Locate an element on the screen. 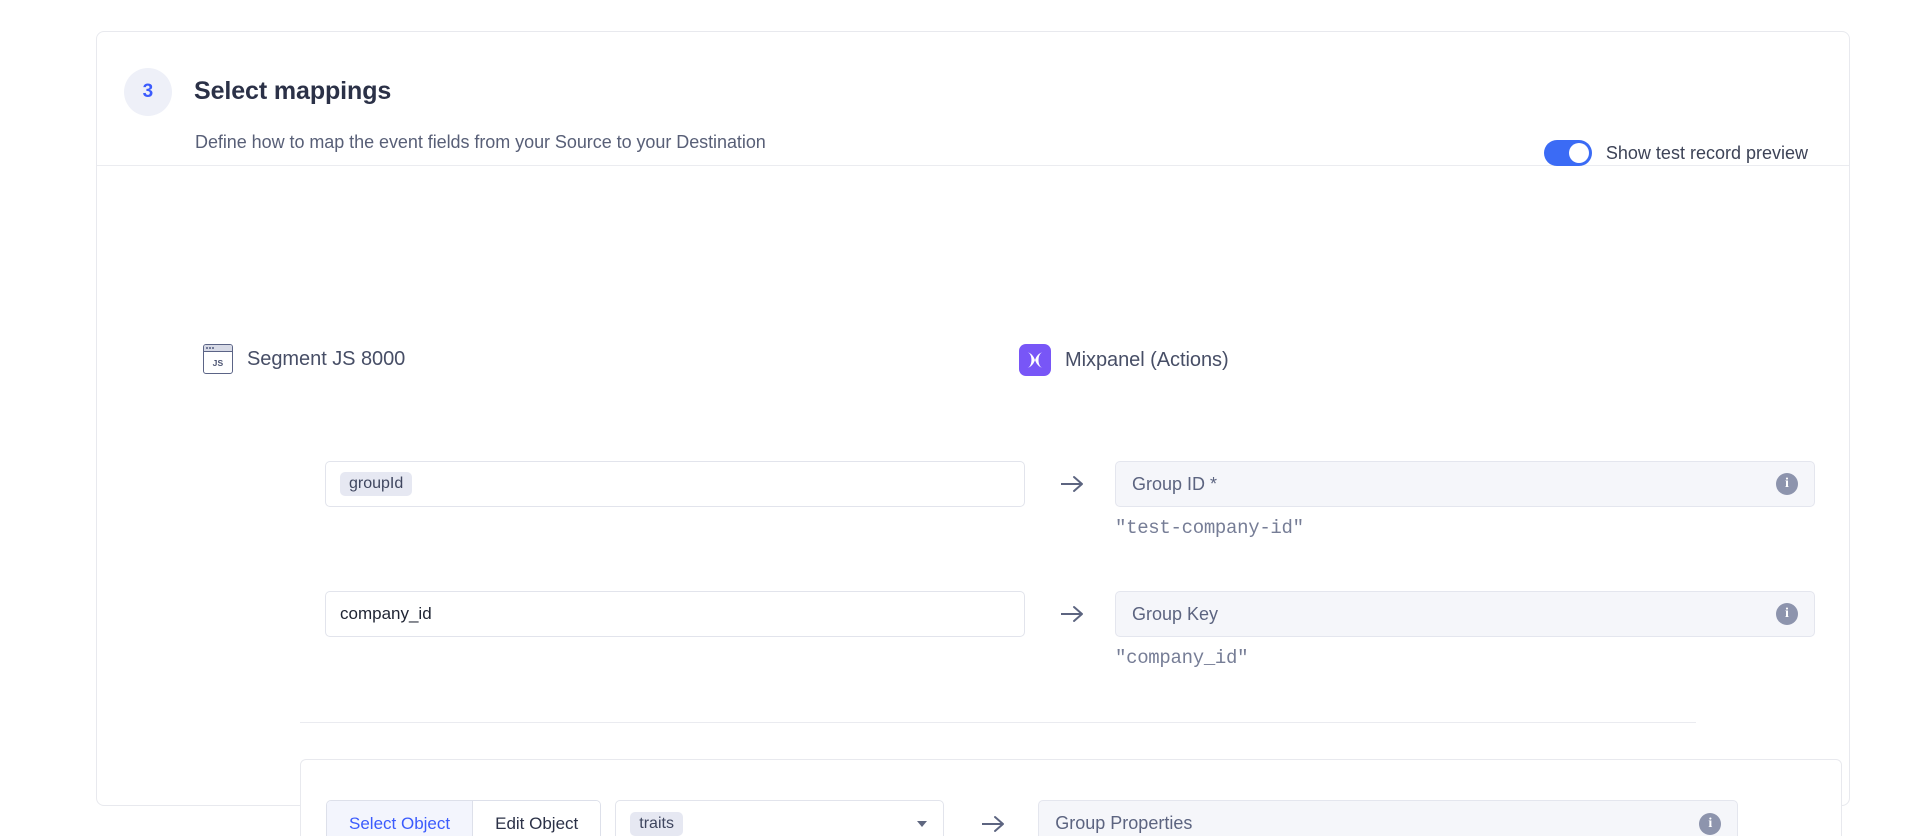 The image size is (1906, 836). source-field-input: groupId is located at coordinates (675, 484).